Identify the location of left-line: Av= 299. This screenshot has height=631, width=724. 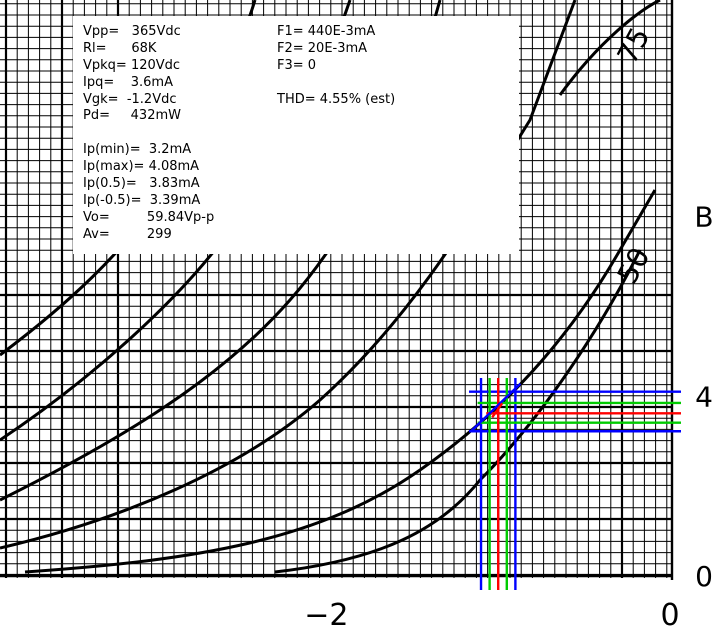
(127, 234).